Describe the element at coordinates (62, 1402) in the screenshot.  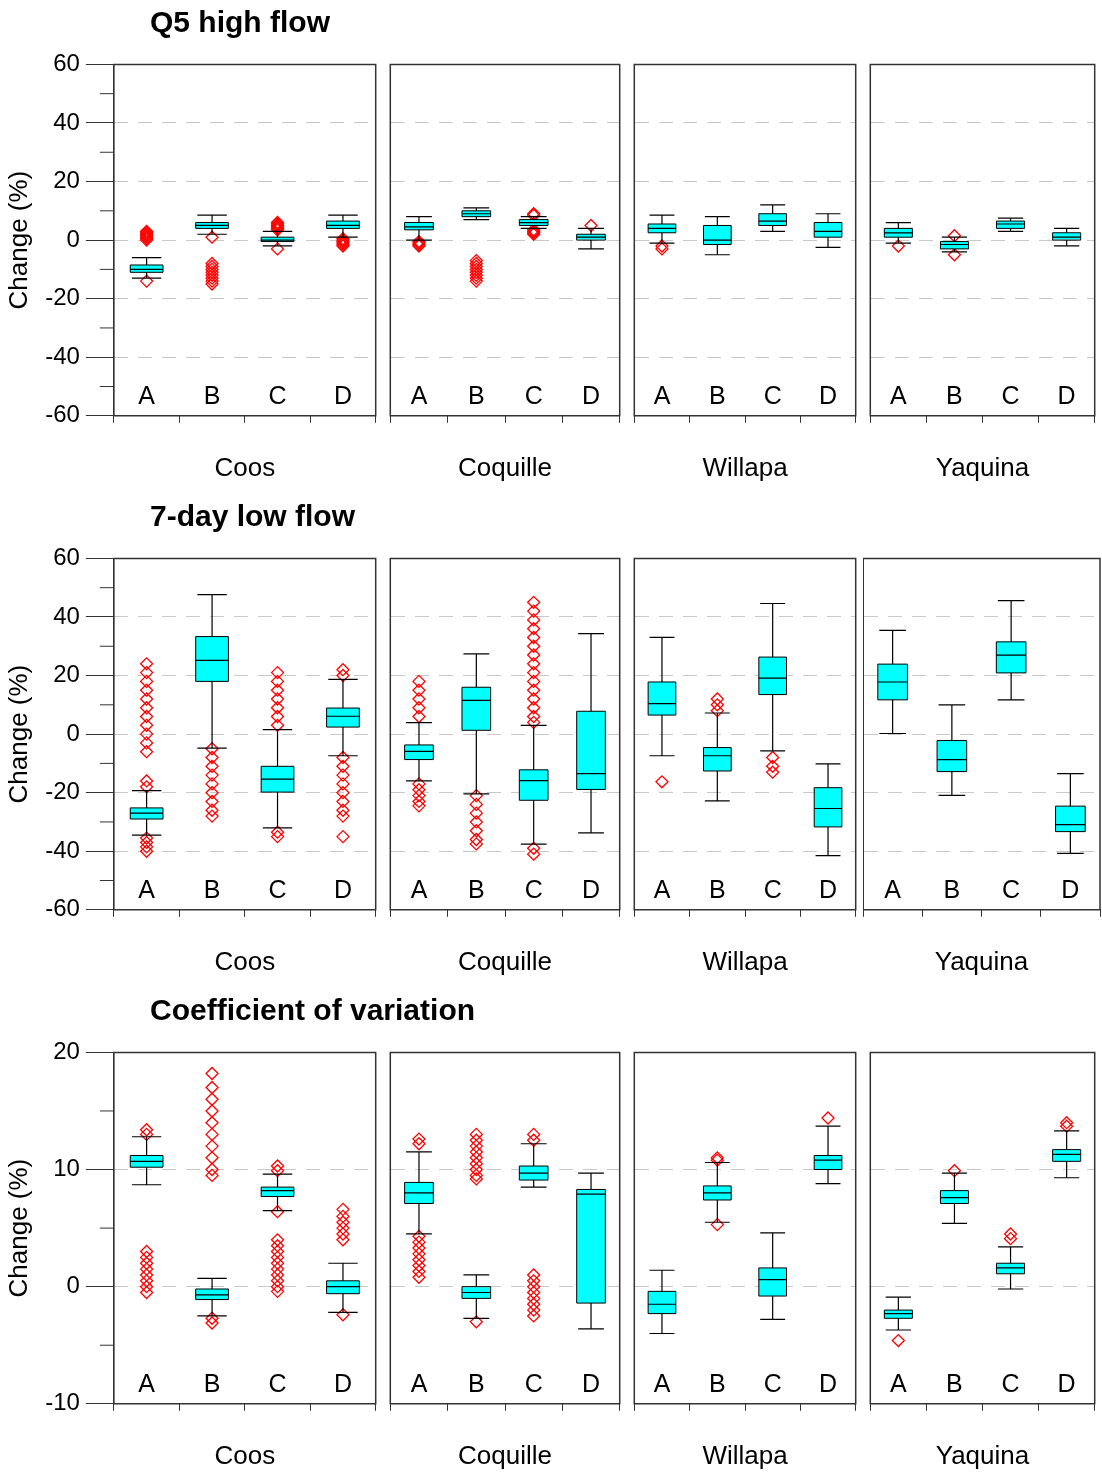
I see `y-tick-label: -10` at that location.